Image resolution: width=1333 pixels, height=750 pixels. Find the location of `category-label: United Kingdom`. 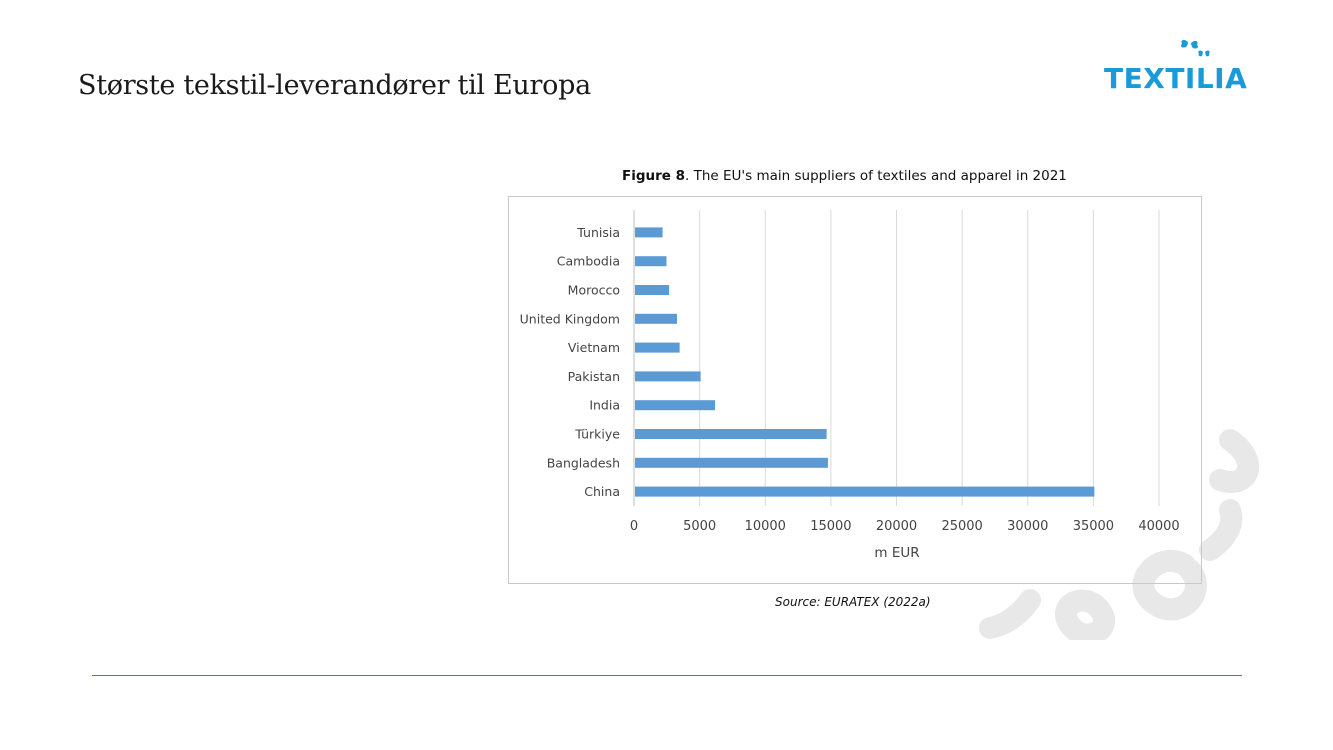

category-label: United Kingdom is located at coordinates (570, 318).